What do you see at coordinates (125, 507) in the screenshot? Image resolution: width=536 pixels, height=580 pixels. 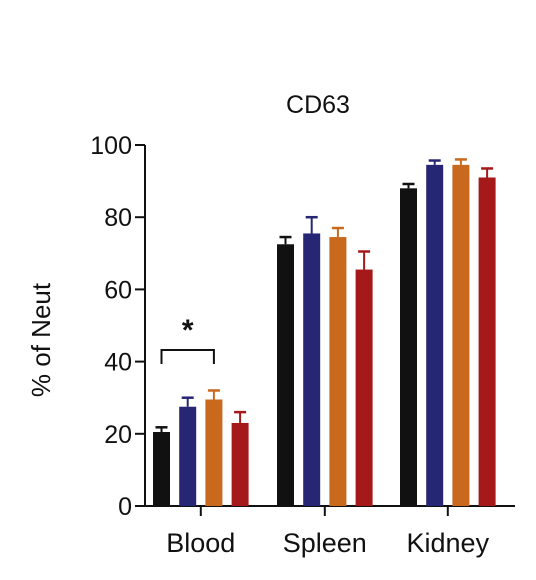 I see `y-tick-label: 0` at bounding box center [125, 507].